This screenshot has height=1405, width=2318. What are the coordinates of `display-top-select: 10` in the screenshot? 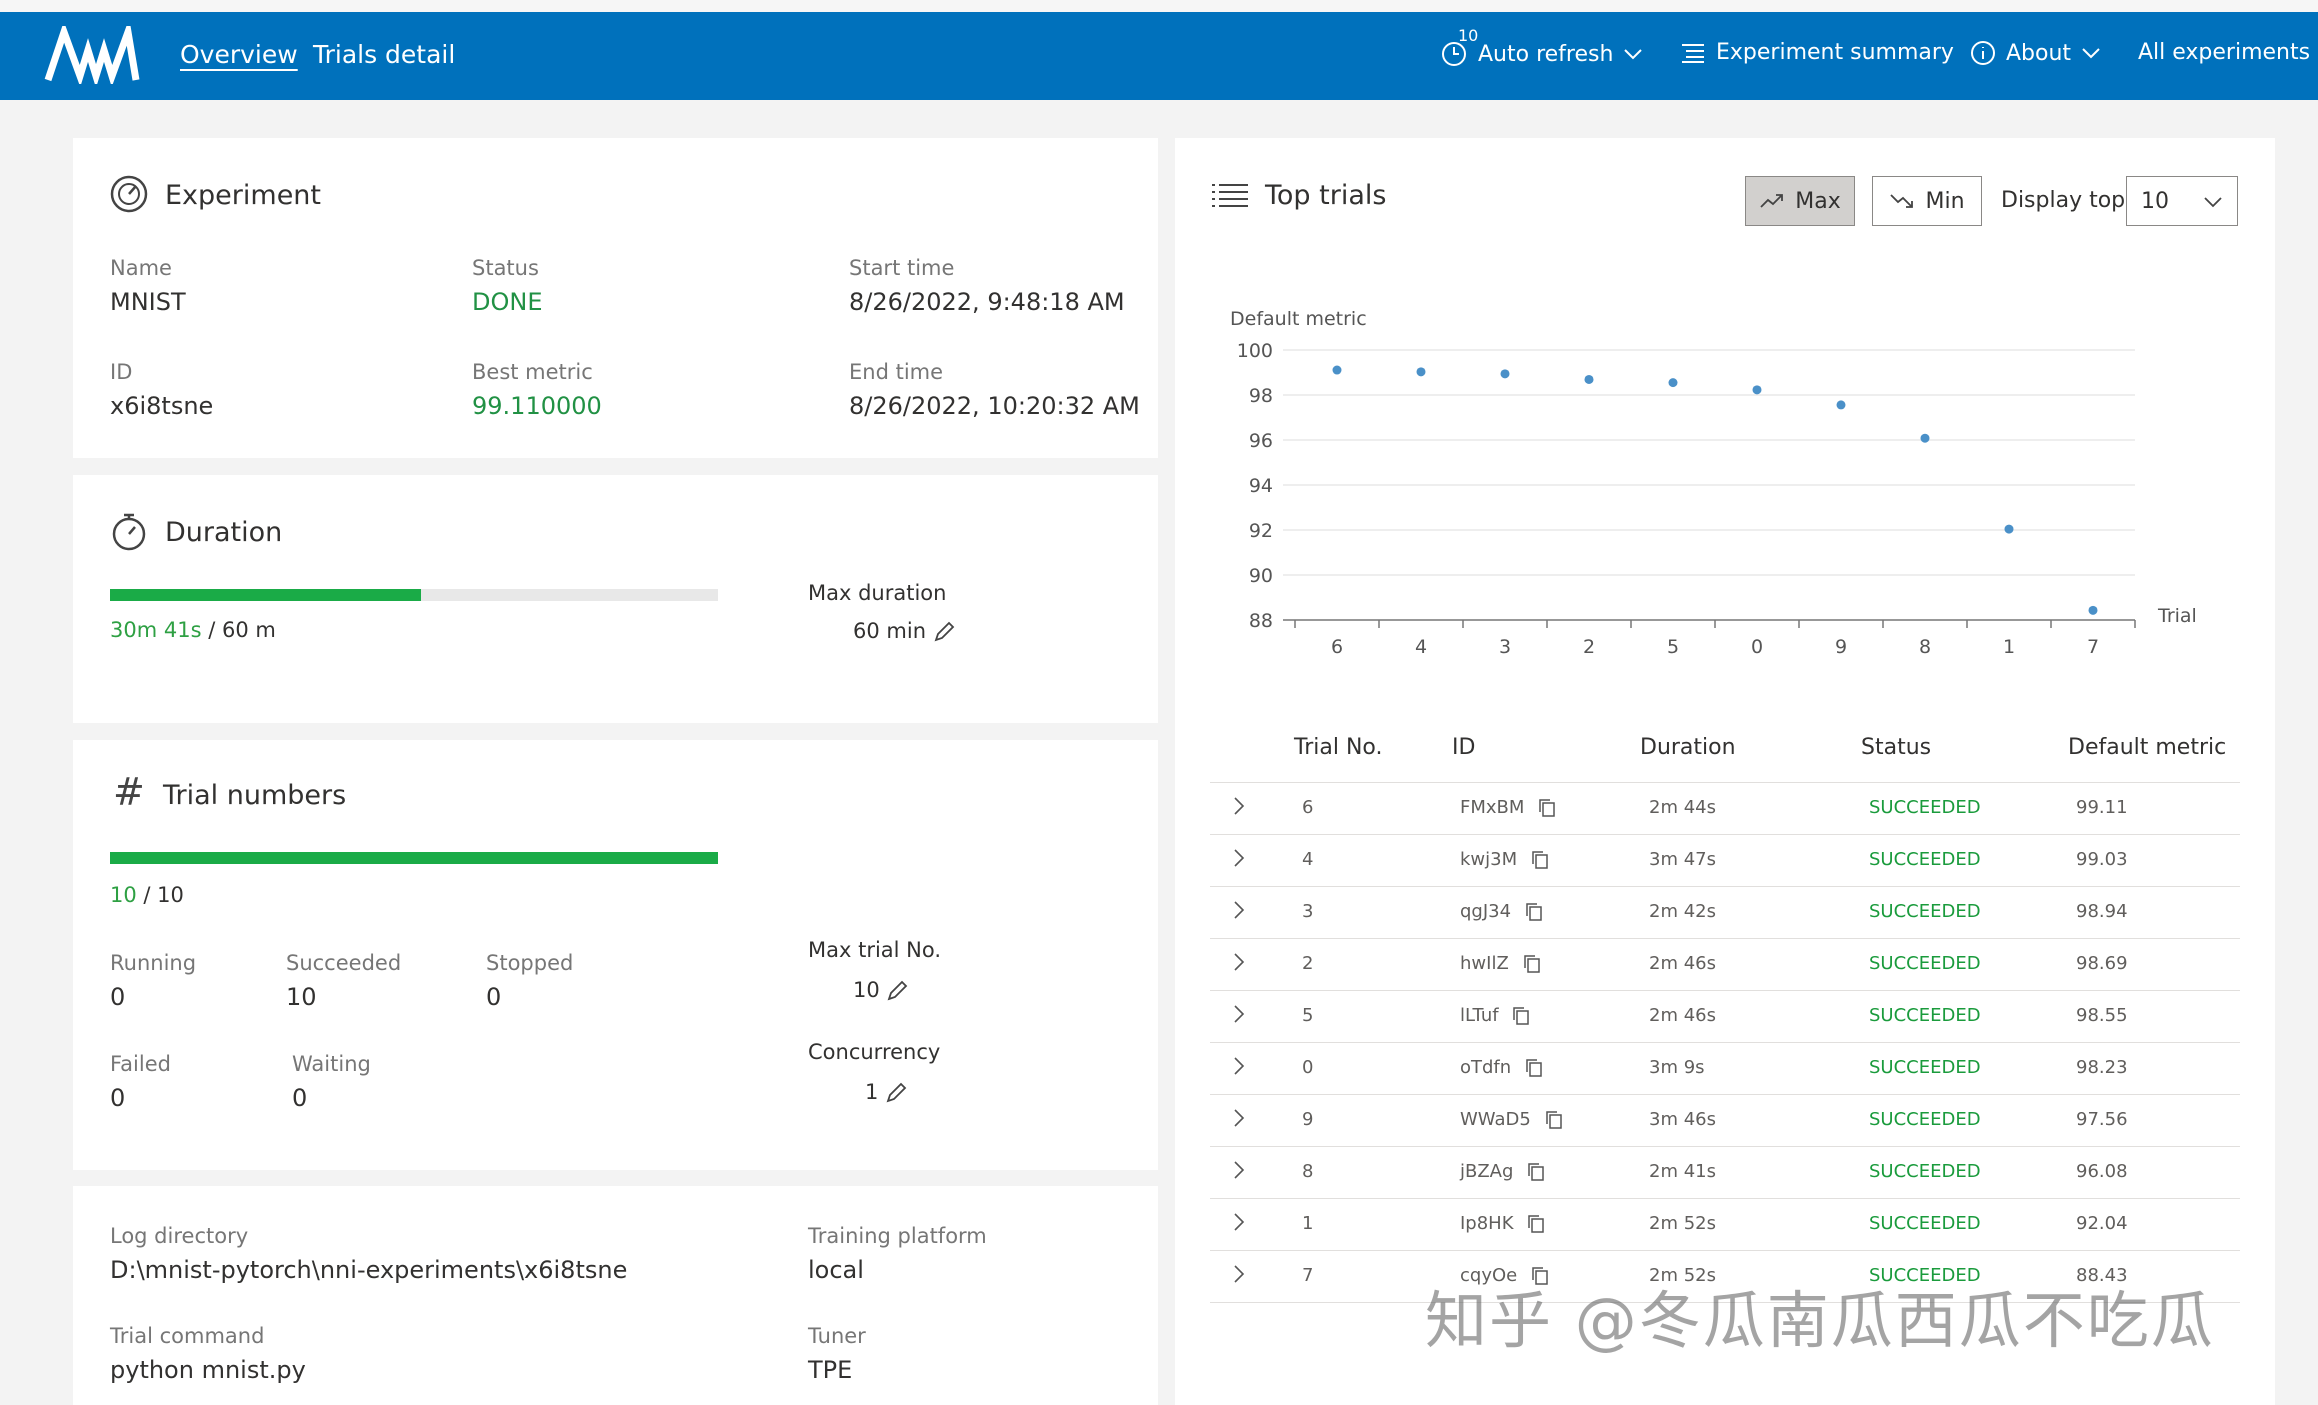 It's located at (2182, 201).